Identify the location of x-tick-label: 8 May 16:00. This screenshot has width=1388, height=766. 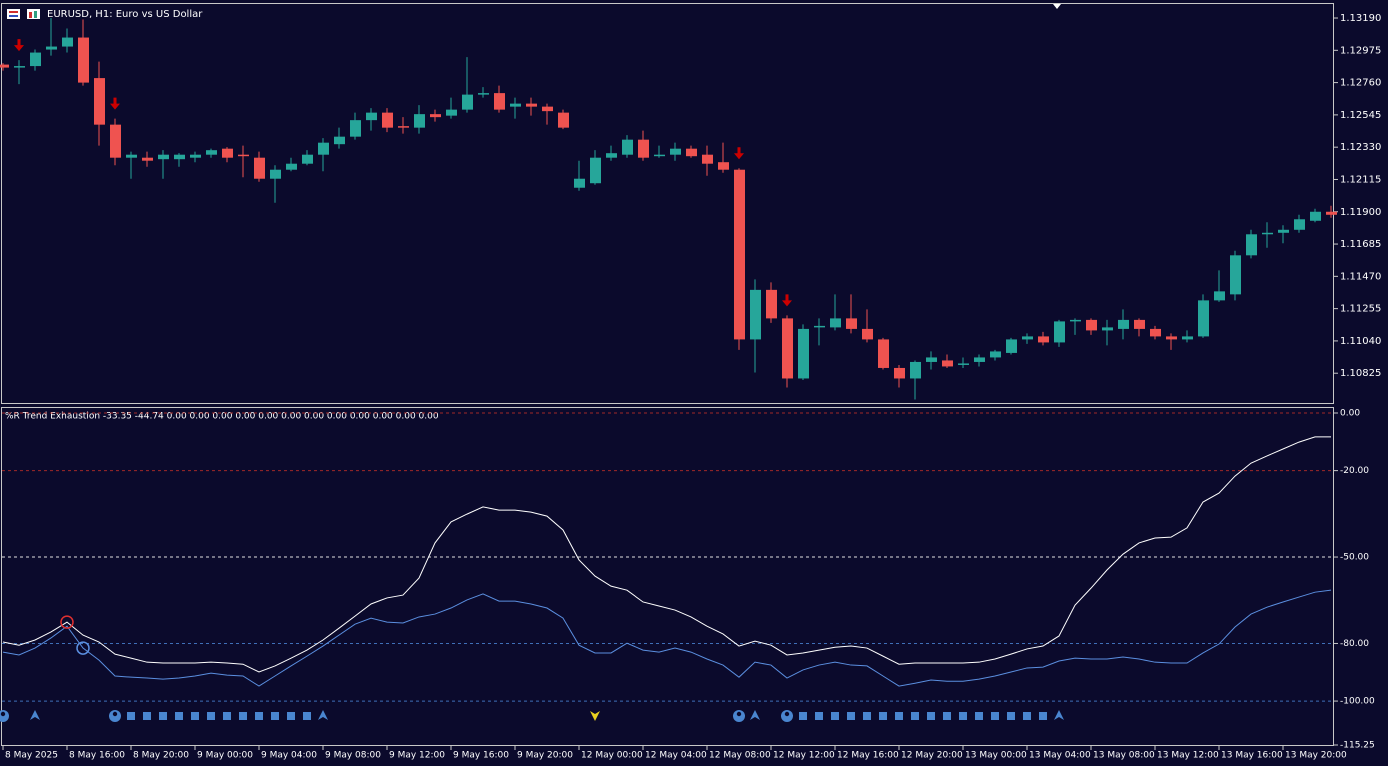
(97, 756).